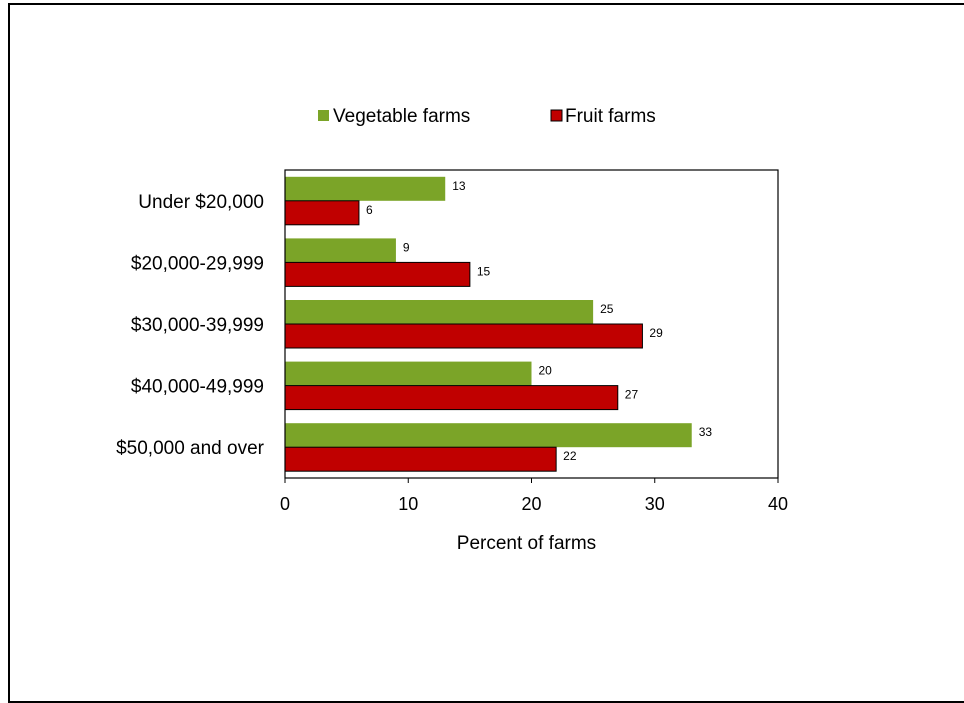 This screenshot has height=703, width=964. Describe the element at coordinates (526, 543) in the screenshot. I see `x-axis-title: Percent of farms` at that location.